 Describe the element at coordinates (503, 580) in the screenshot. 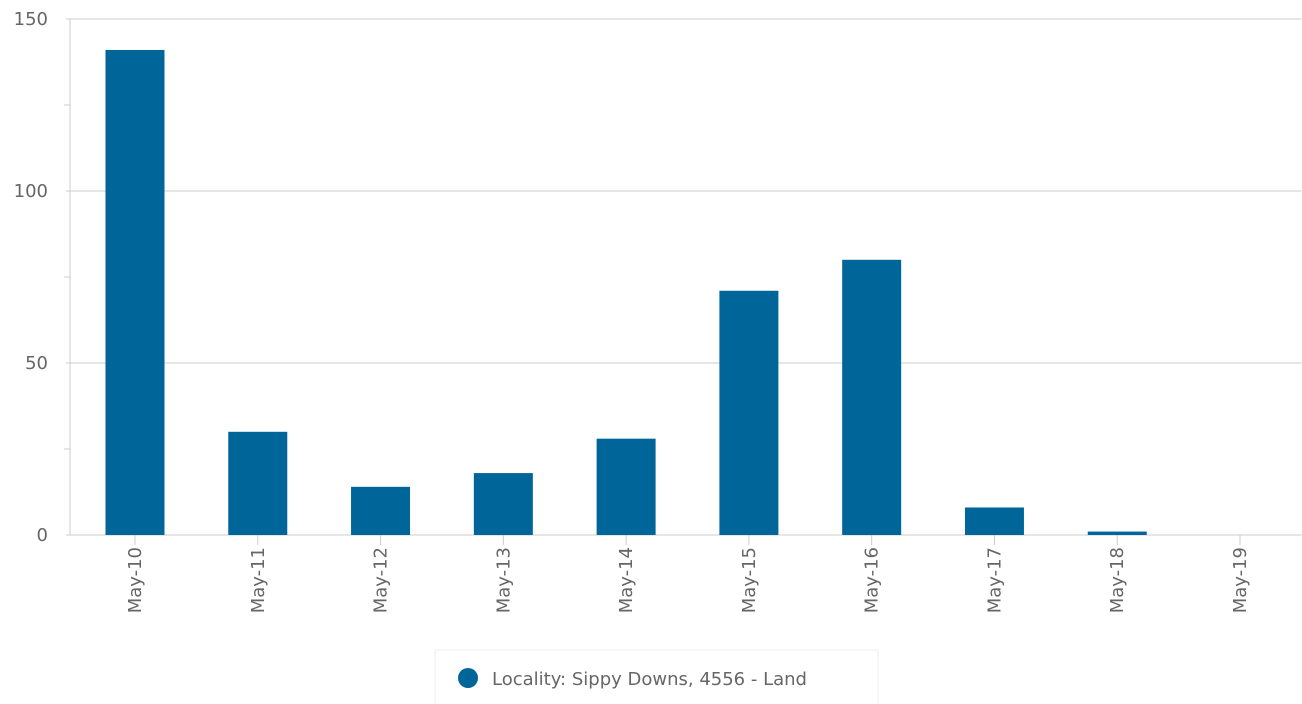

I see `x-tick-label: May-13` at that location.